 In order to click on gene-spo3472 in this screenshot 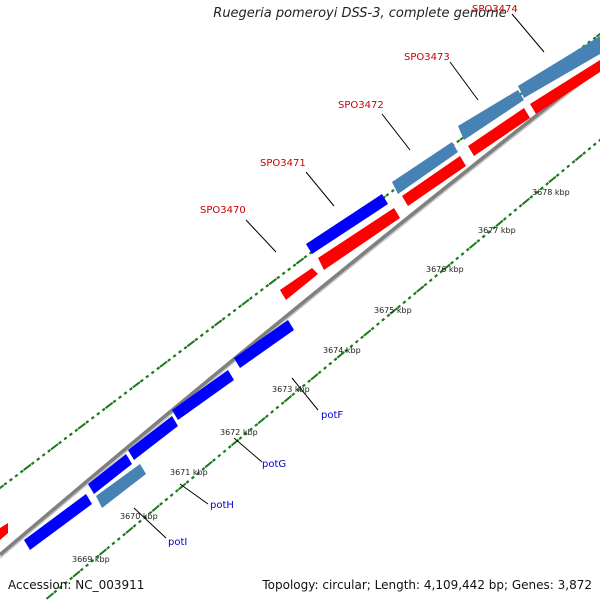, I will do `click(434, 181)`.